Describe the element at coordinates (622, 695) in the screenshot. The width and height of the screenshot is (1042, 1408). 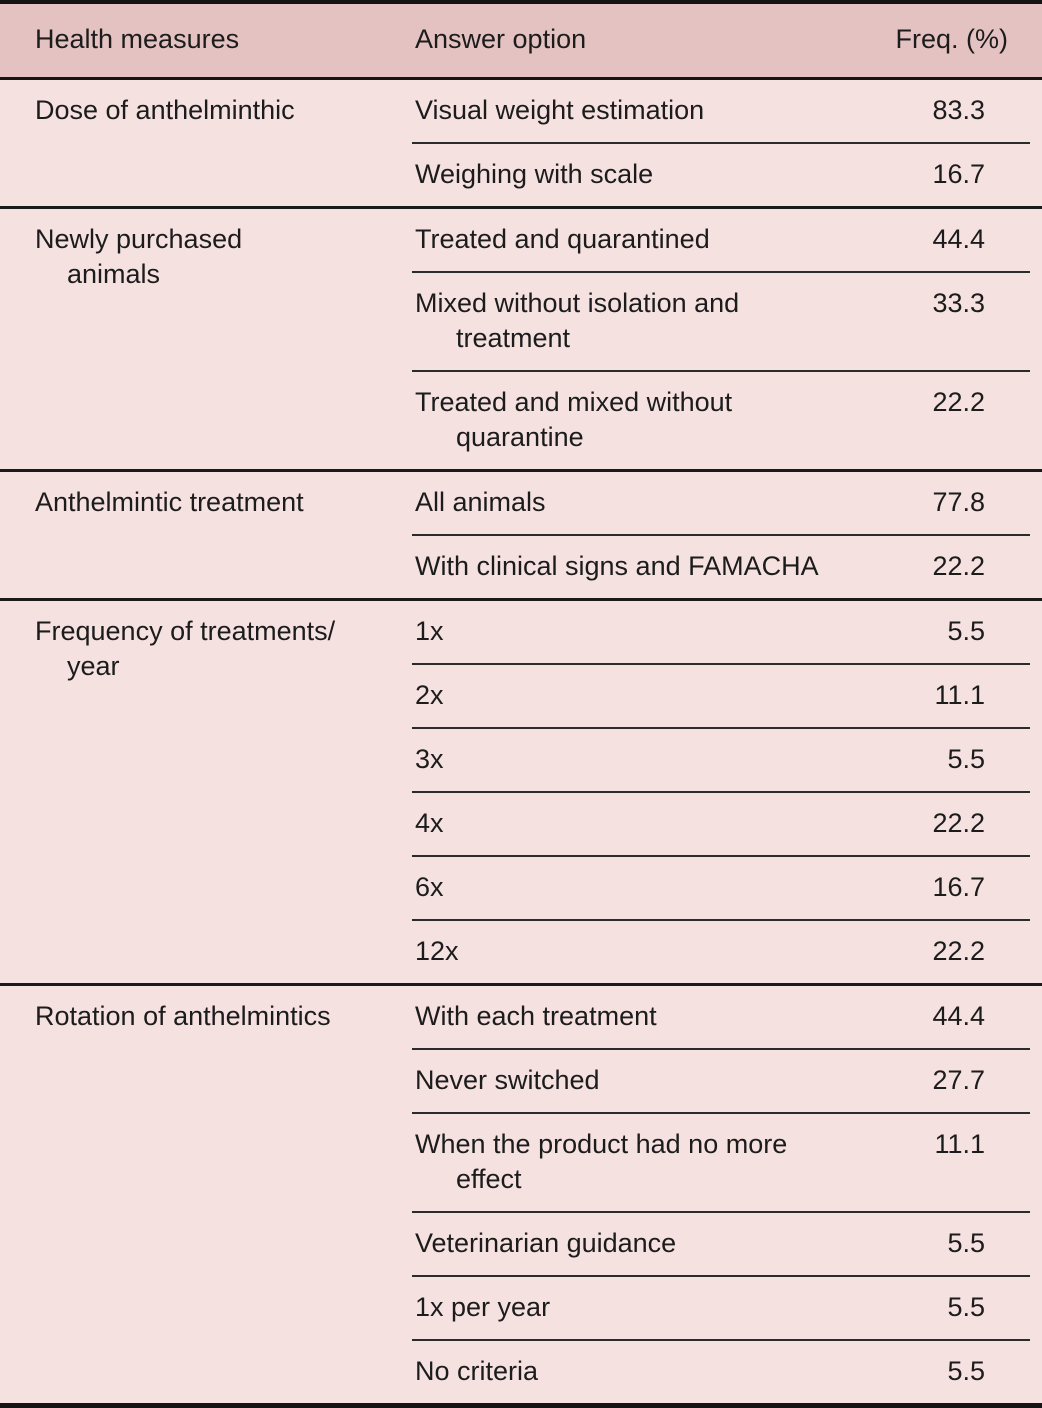
I see `answer-option-cell: 2x` at that location.